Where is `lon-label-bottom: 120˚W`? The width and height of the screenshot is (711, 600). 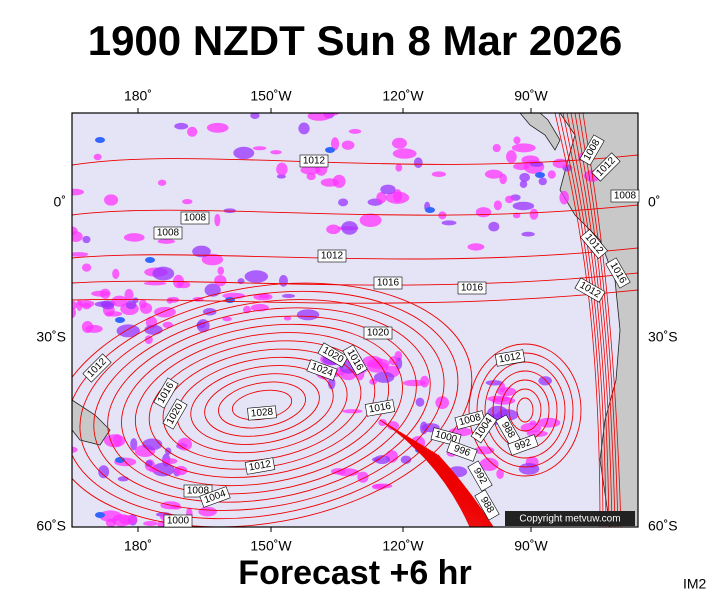 lon-label-bottom: 120˚W is located at coordinates (403, 546).